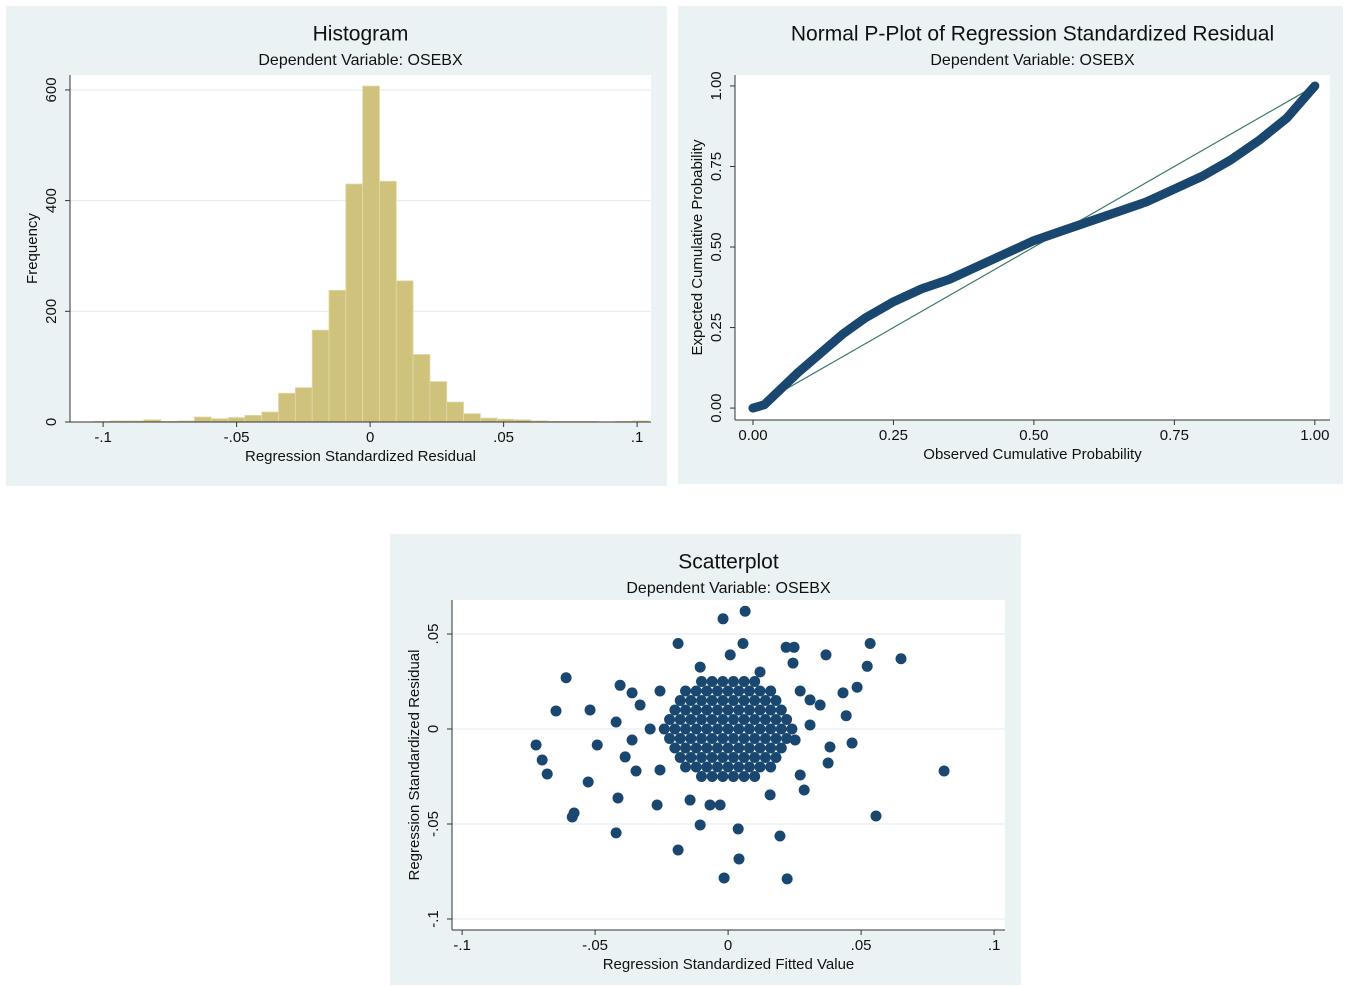 This screenshot has height=987, width=1345. What do you see at coordinates (1034, 247) in the screenshot?
I see `series-line` at bounding box center [1034, 247].